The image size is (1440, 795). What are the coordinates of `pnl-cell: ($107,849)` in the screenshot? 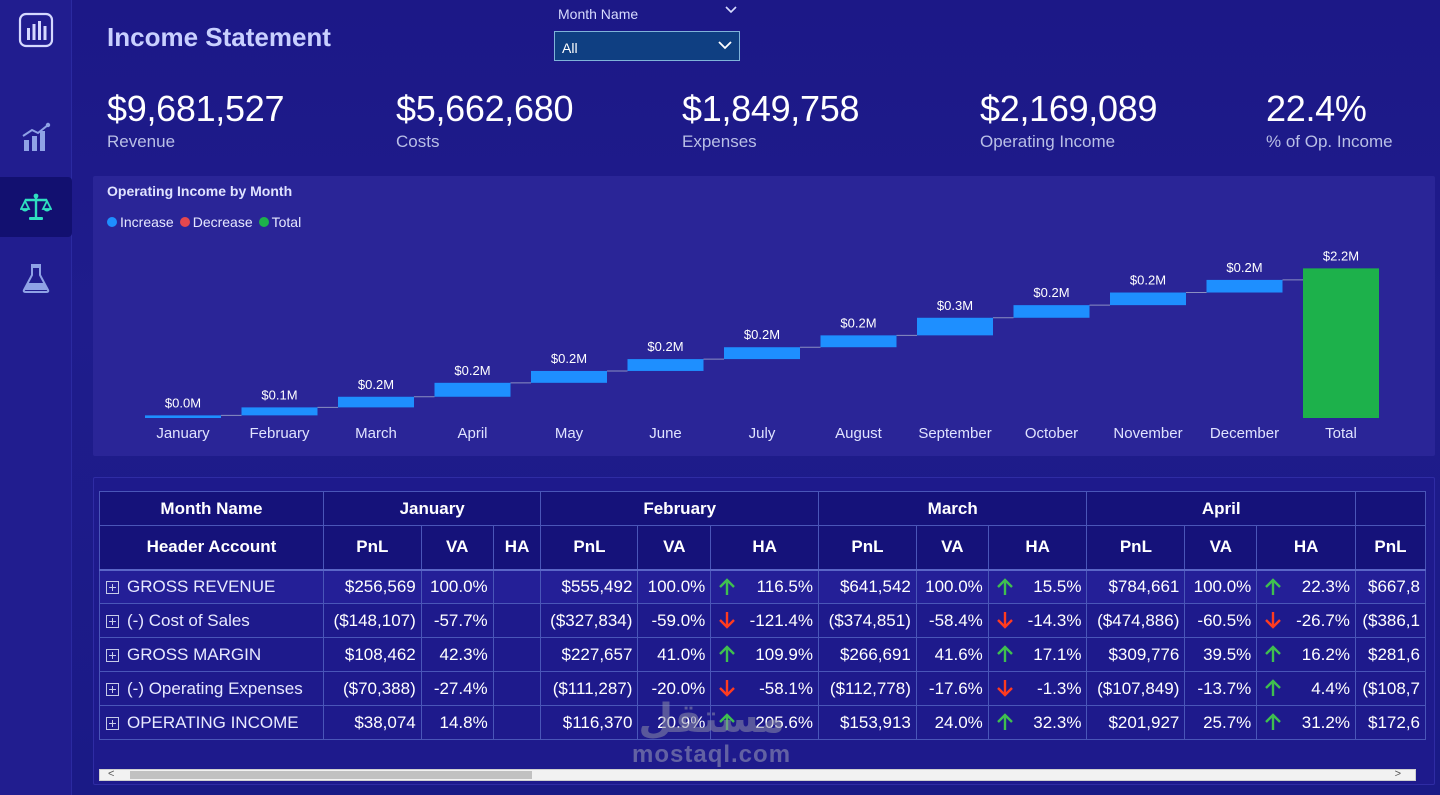 It's located at (1136, 688).